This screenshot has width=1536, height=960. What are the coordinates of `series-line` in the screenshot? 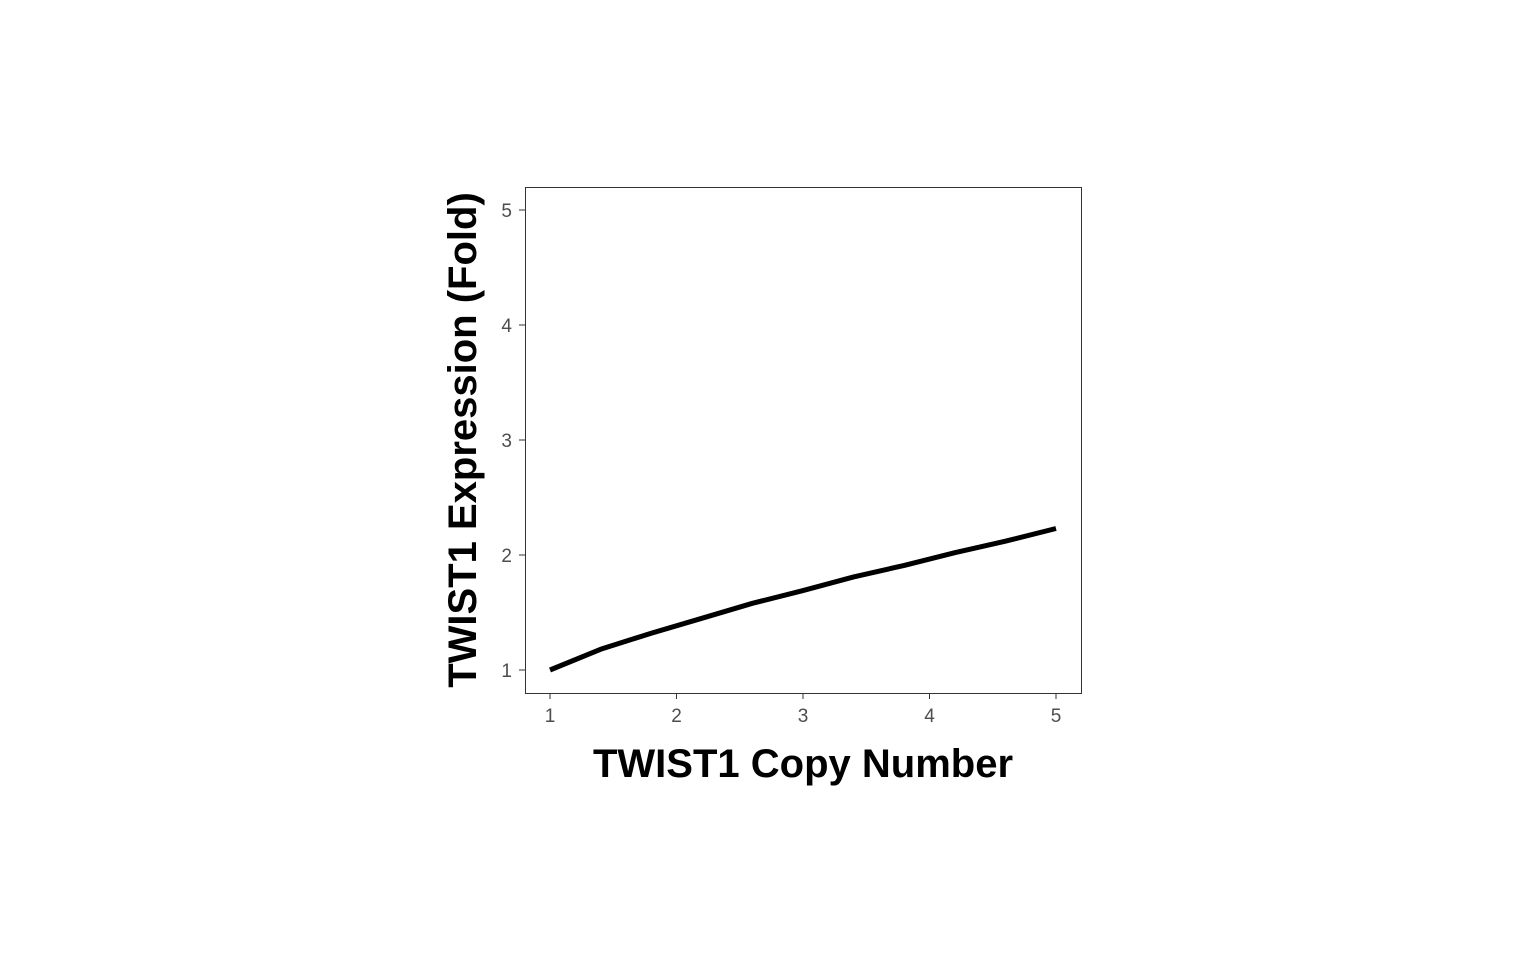 It's located at (803, 599).